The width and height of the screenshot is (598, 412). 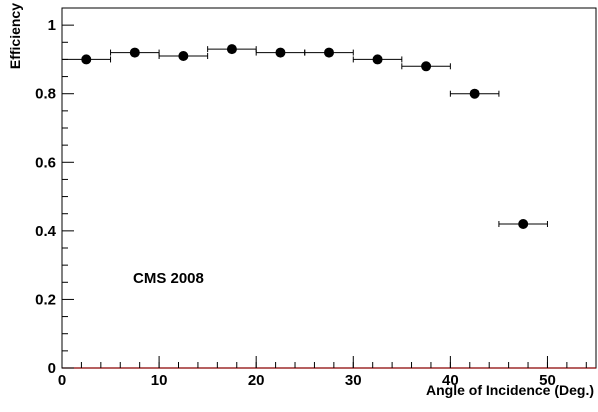 What do you see at coordinates (450, 380) in the screenshot?
I see `x-tick-label: 40` at bounding box center [450, 380].